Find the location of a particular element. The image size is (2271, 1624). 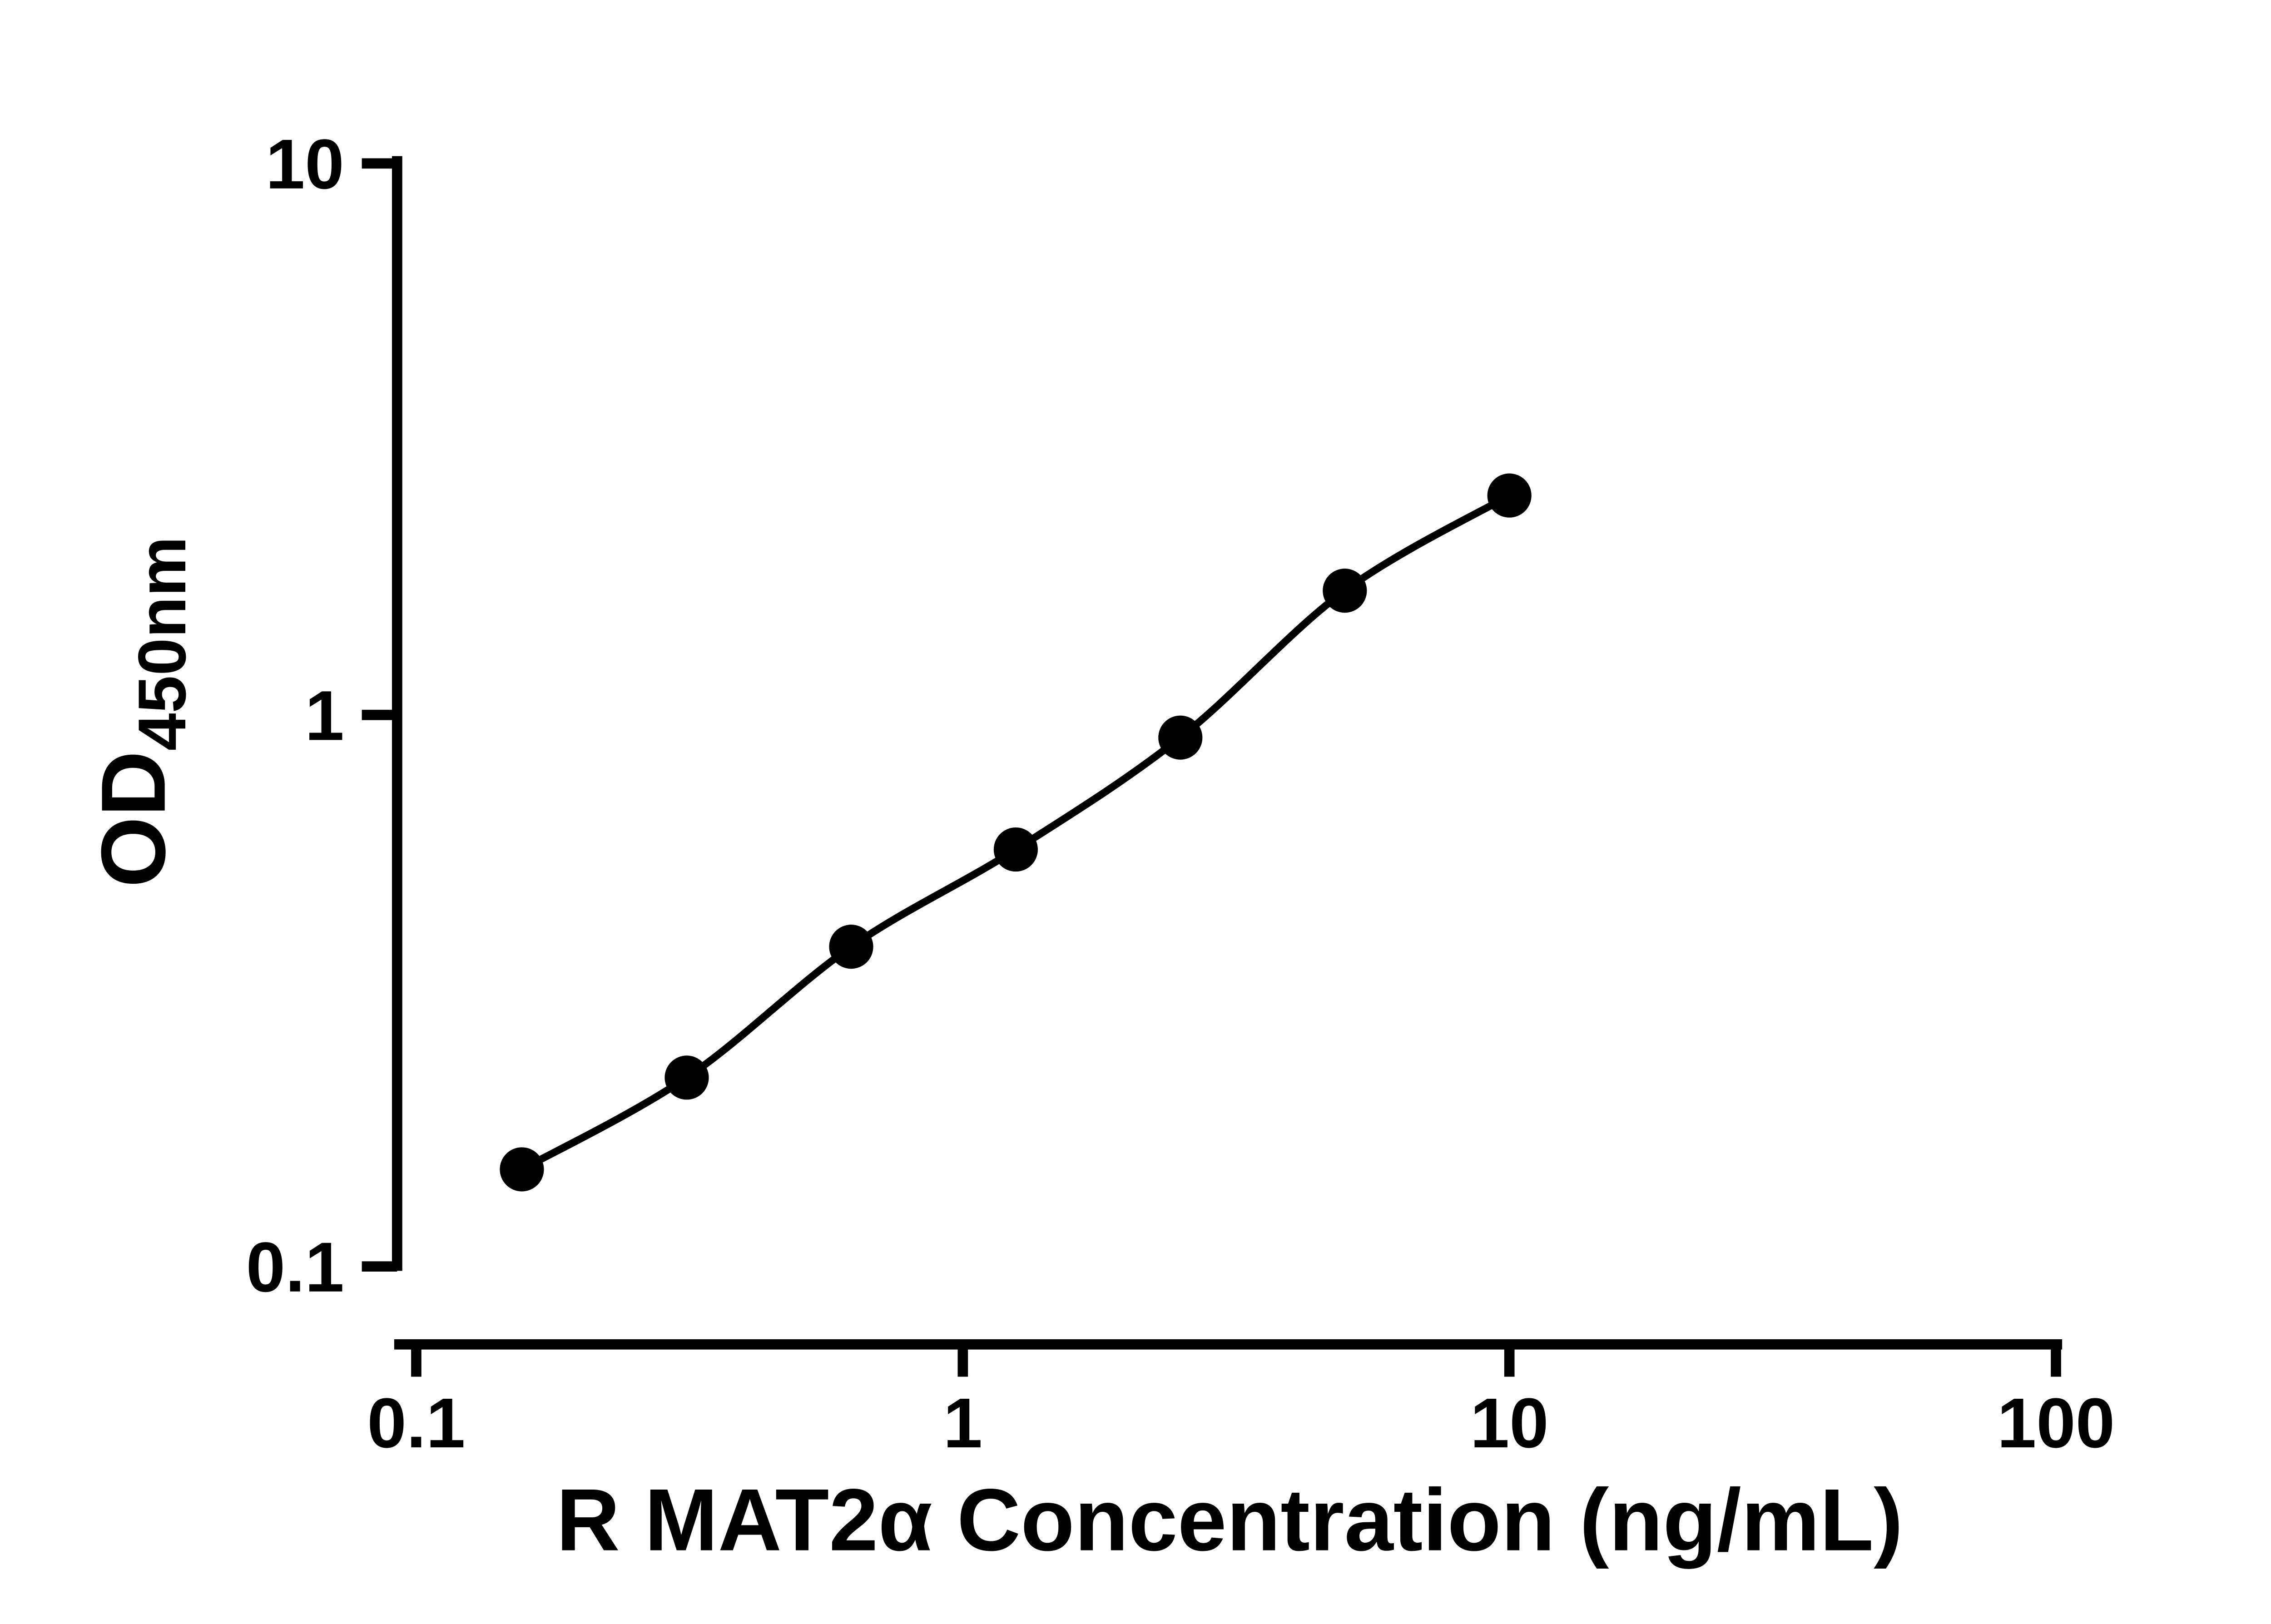

x-axis-ticks: 0.1 1 10 100 is located at coordinates (1241, 1403).